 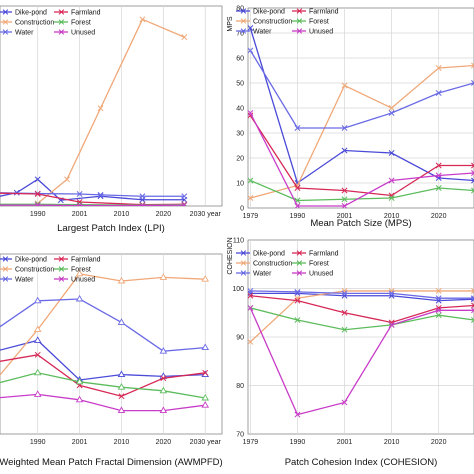 I want to click on x-tick-label: 2020, so click(x=164, y=214).